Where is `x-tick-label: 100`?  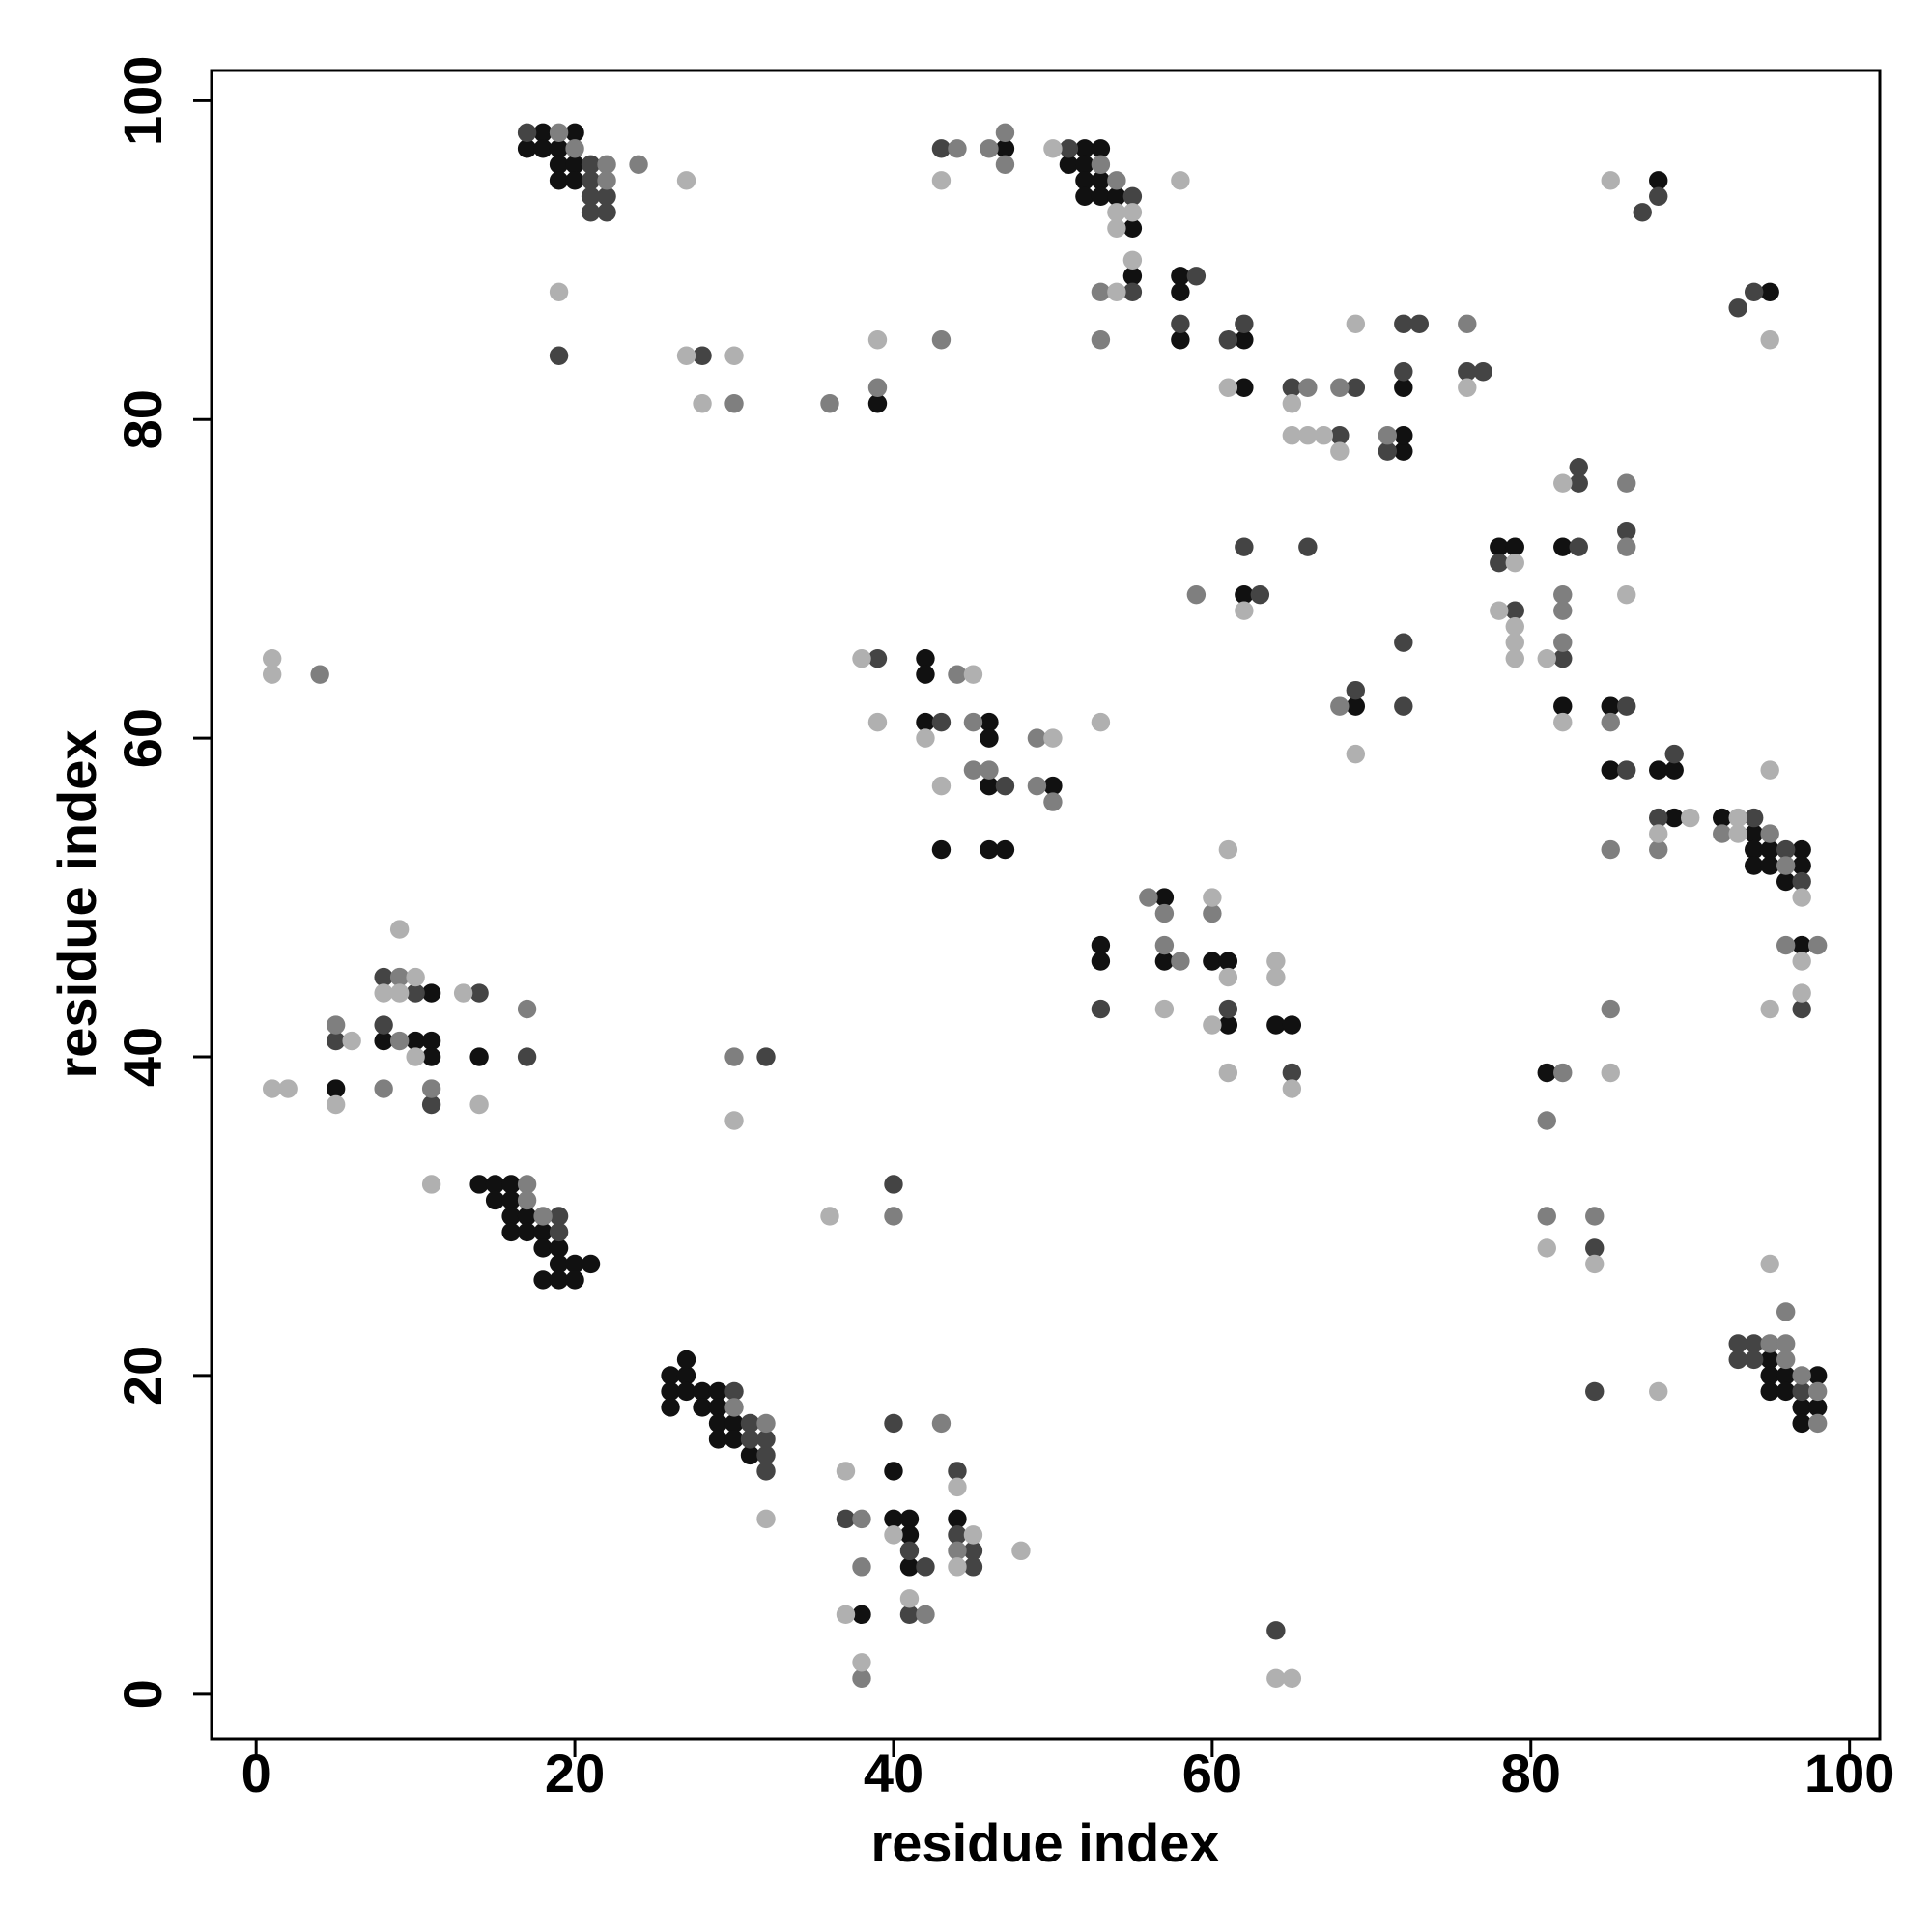
x-tick-label: 100 is located at coordinates (1849, 1773).